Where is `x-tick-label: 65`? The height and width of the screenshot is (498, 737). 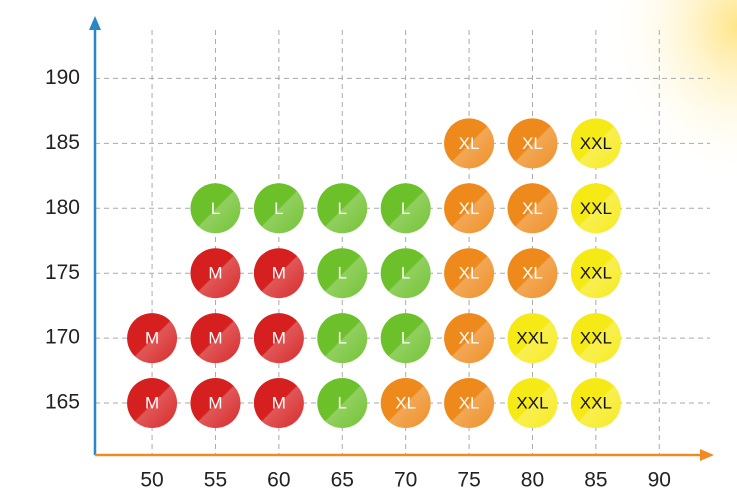 x-tick-label: 65 is located at coordinates (342, 480).